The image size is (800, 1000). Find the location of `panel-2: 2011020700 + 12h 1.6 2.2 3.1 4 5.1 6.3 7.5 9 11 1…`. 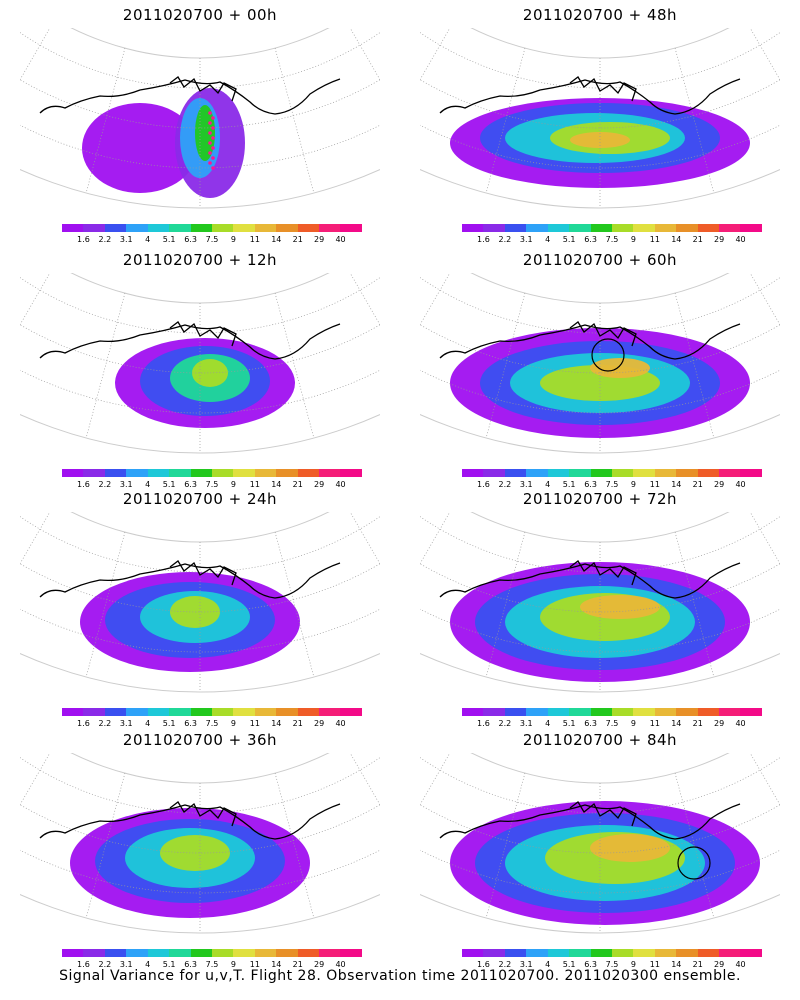

panel-2: 2011020700 + 12h 1.6 2.2 3.1 4 5.1 6.3 7.5 9 11 1… is located at coordinates (200, 367).